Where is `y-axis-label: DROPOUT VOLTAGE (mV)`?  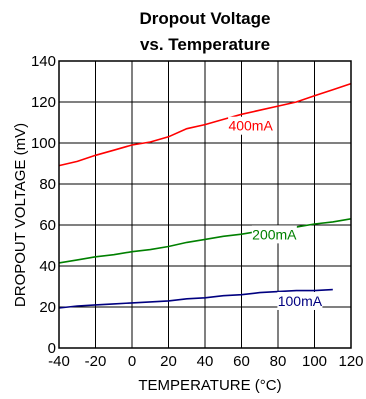 y-axis-label: DROPOUT VOLTAGE (mV) is located at coordinates (20, 215).